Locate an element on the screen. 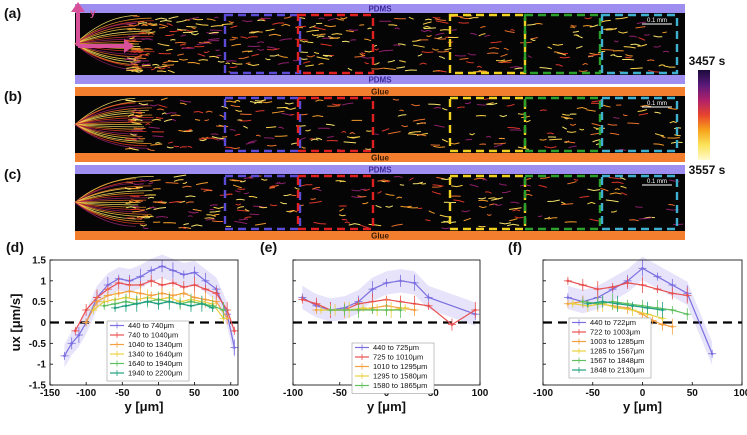  x-tick-label: 0 is located at coordinates (159, 393).